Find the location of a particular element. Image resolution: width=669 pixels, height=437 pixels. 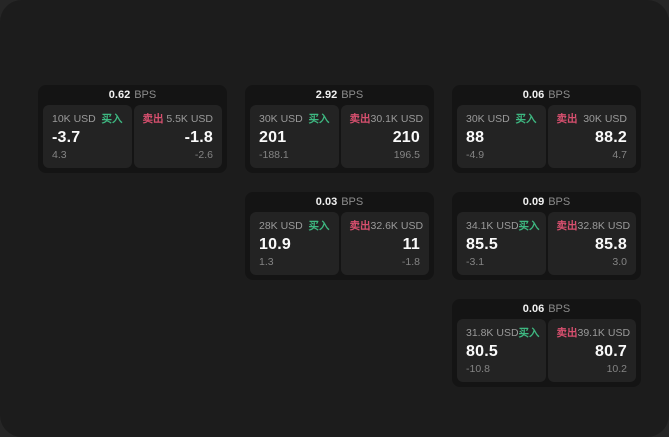

buy-change: 4.3 is located at coordinates (59, 155).